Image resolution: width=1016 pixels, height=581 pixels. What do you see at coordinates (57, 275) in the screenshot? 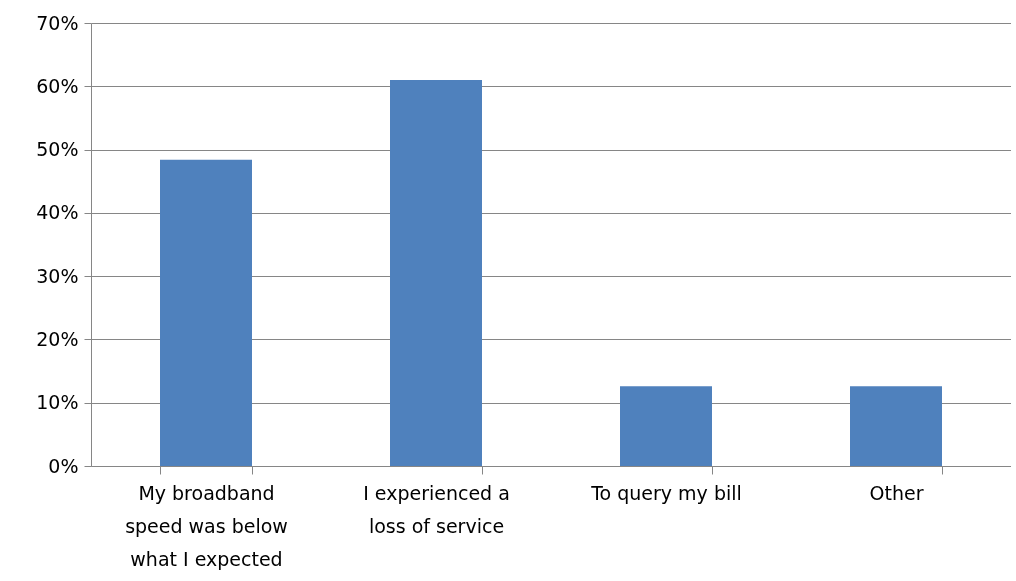
I see `y-tick-label: 30%` at bounding box center [57, 275].